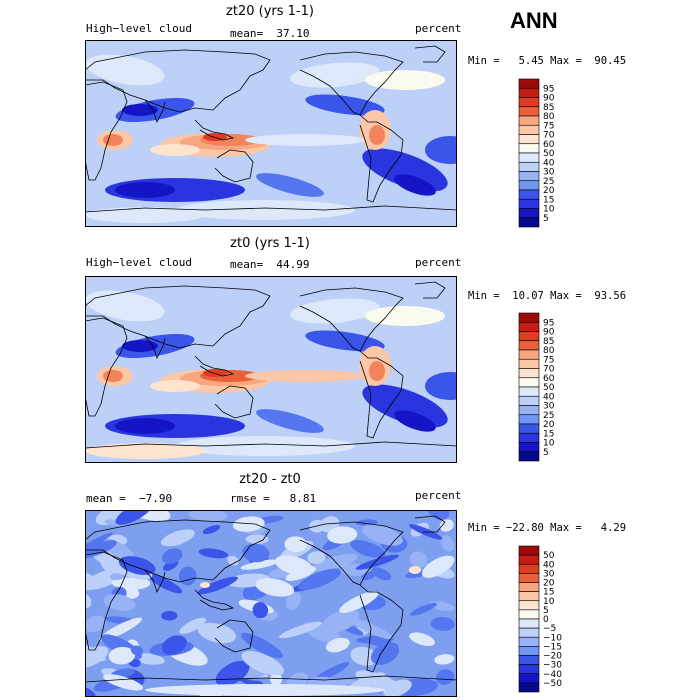 Image resolution: width=700 pixels, height=700 pixels. I want to click on panel-1-map-frame, so click(271, 133).